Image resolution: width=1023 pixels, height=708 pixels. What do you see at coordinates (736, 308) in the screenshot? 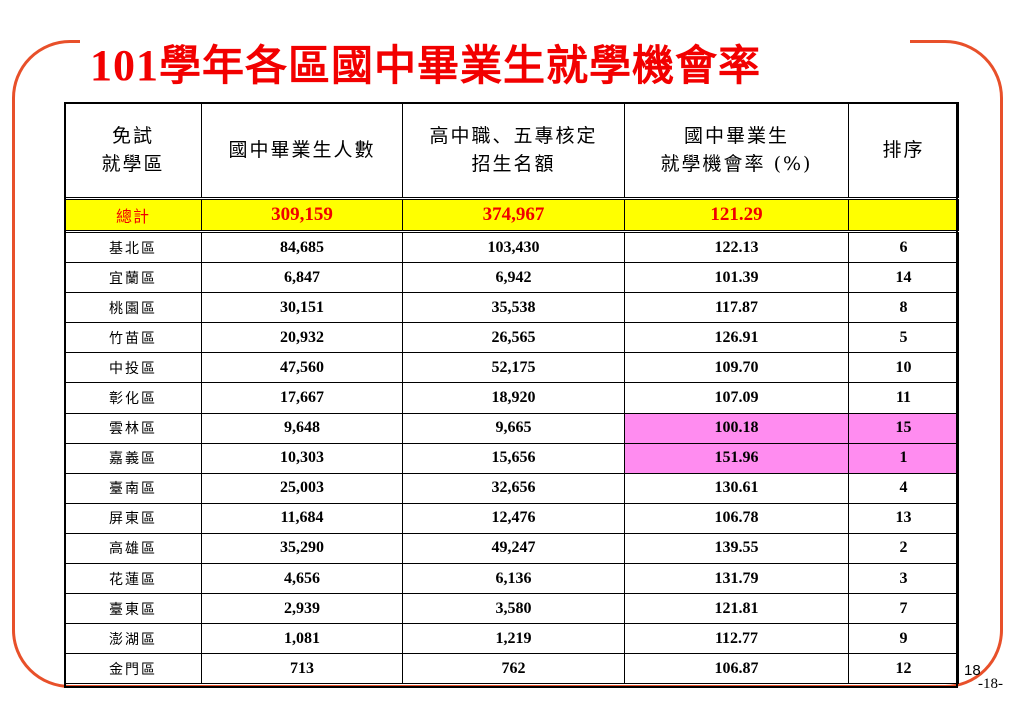
I see `rate-cell: 117.87` at bounding box center [736, 308].